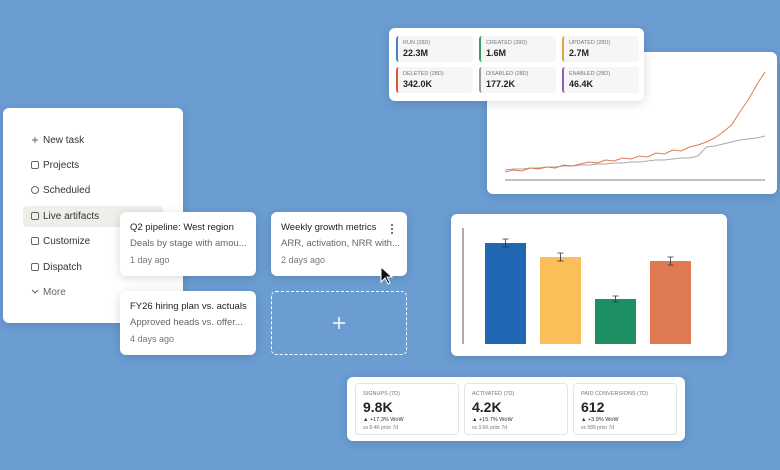  I want to click on stat-tile: UPDATED (28D) 2.7M, so click(600, 49).